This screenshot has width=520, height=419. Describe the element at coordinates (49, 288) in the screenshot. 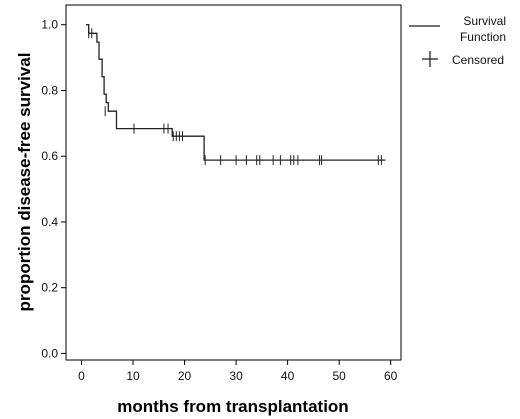

I see `y-tick-label: 0.2` at that location.